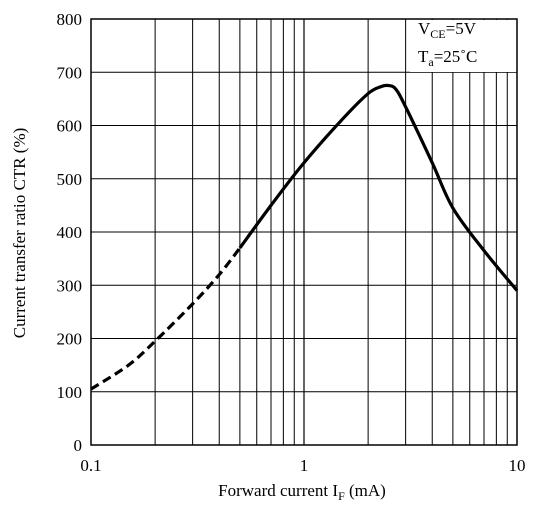 Image resolution: width=538 pixels, height=506 pixels. What do you see at coordinates (70, 126) in the screenshot?
I see `y-tick-label: 600` at bounding box center [70, 126].